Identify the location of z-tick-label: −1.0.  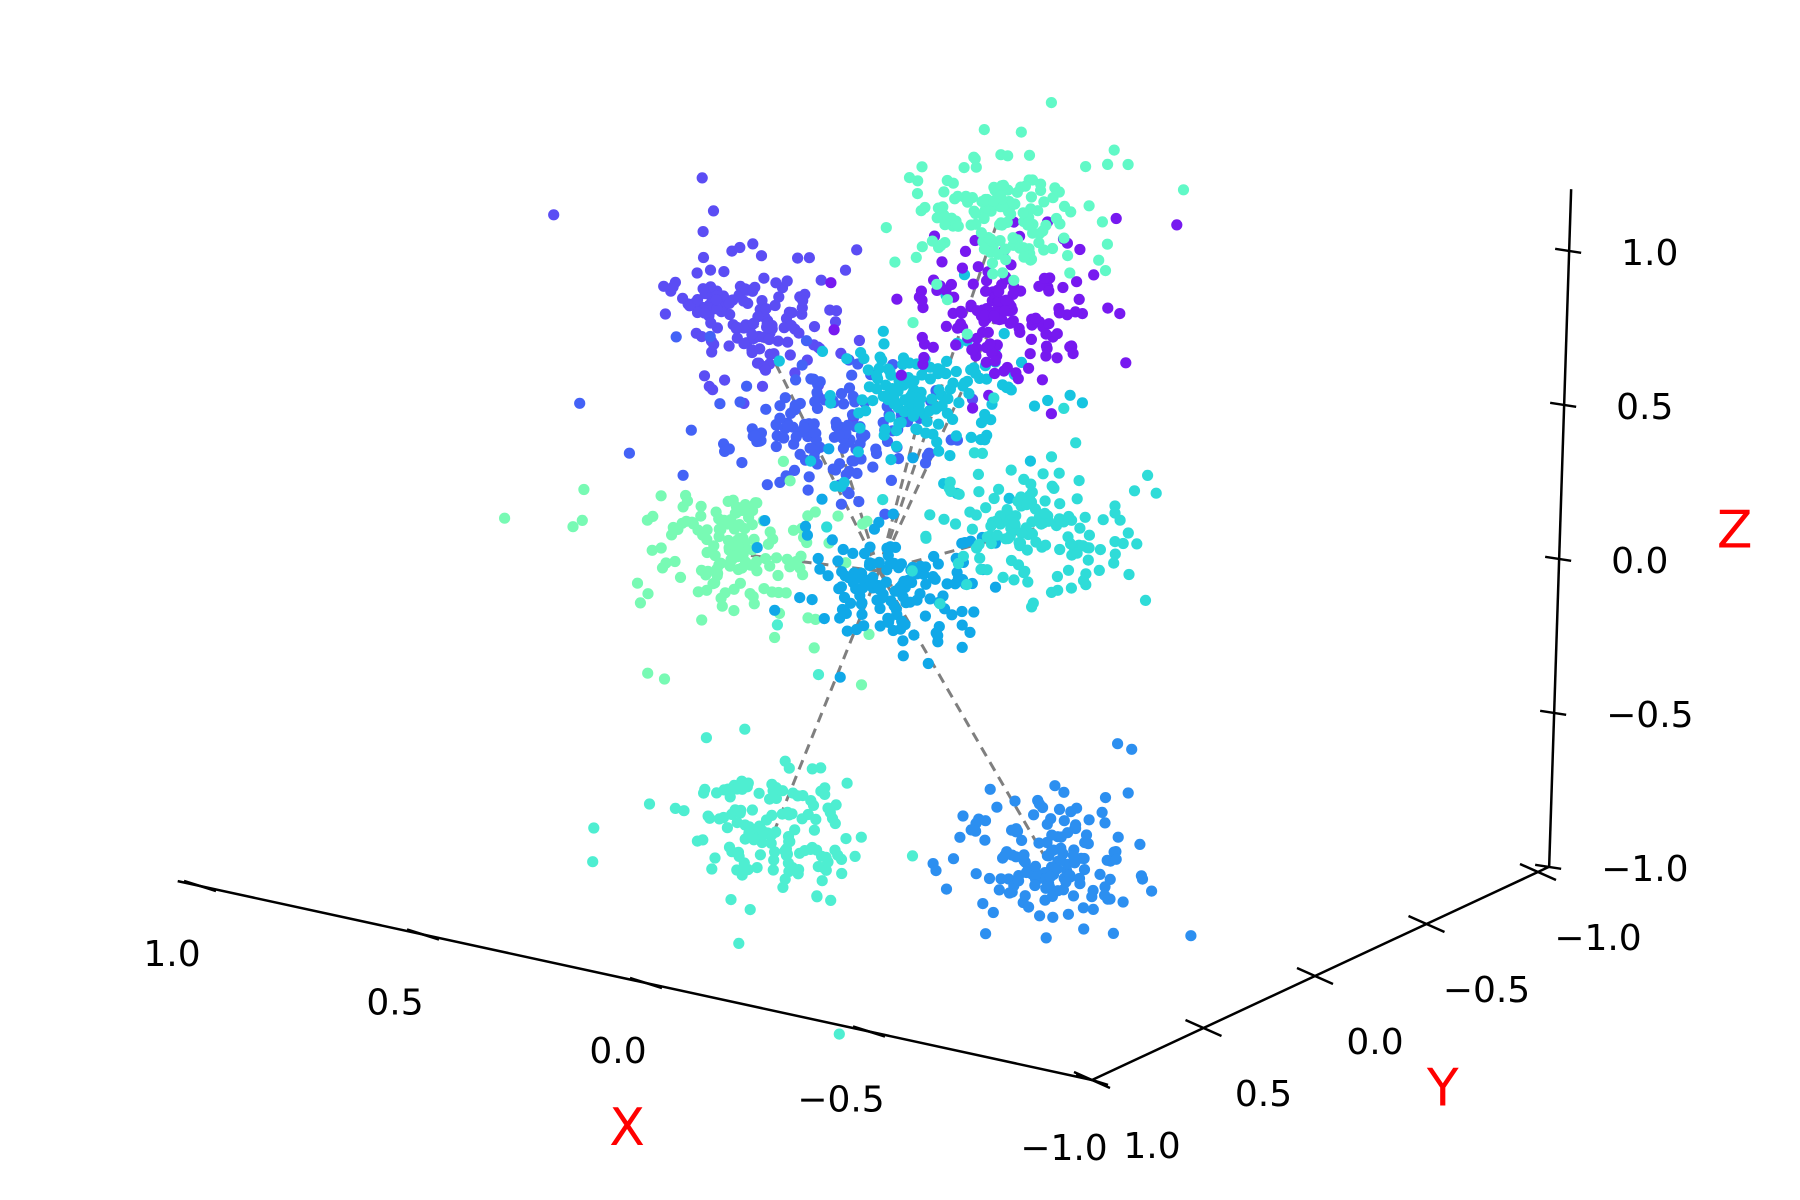
(1644, 869).